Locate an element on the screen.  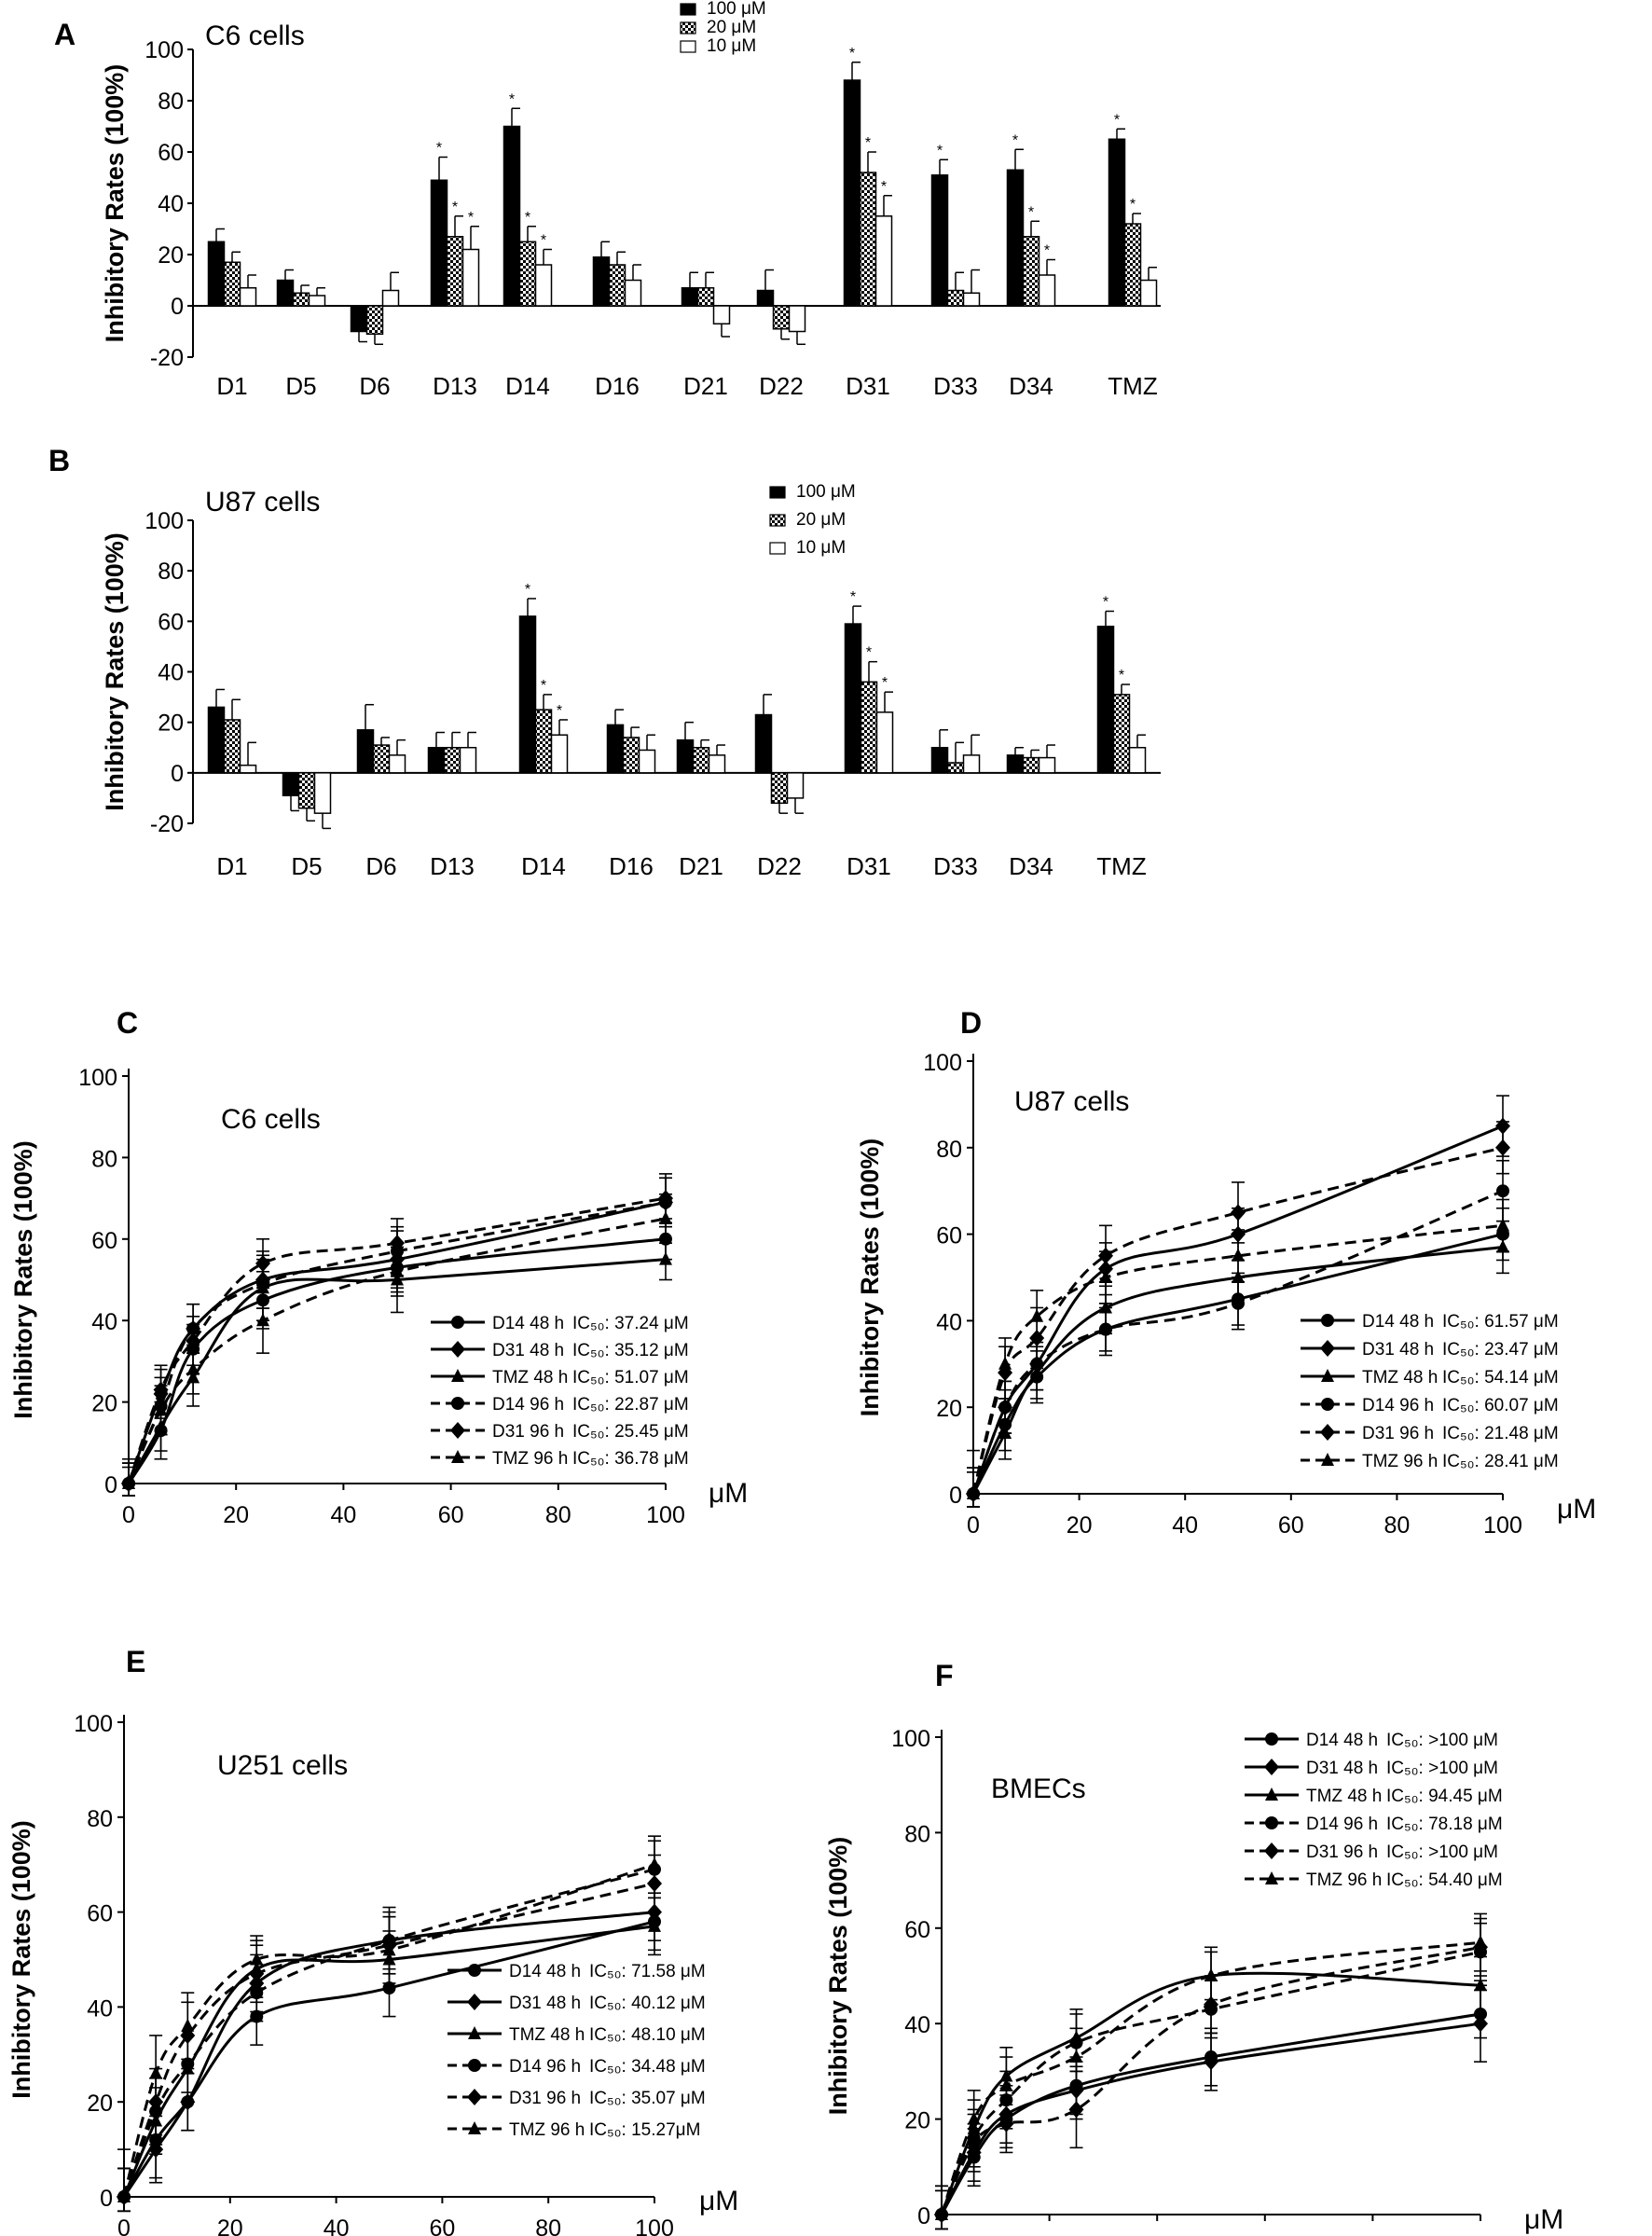
x-tick-label: 100 is located at coordinates (654, 2225).